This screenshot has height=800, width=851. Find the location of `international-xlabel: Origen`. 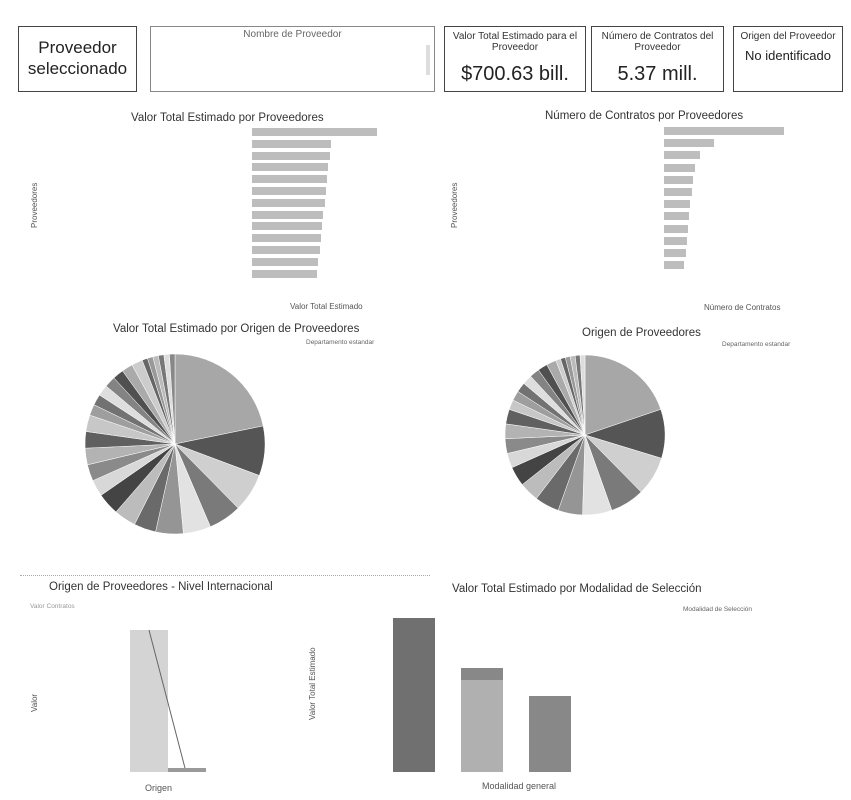

international-xlabel: Origen is located at coordinates (159, 788).